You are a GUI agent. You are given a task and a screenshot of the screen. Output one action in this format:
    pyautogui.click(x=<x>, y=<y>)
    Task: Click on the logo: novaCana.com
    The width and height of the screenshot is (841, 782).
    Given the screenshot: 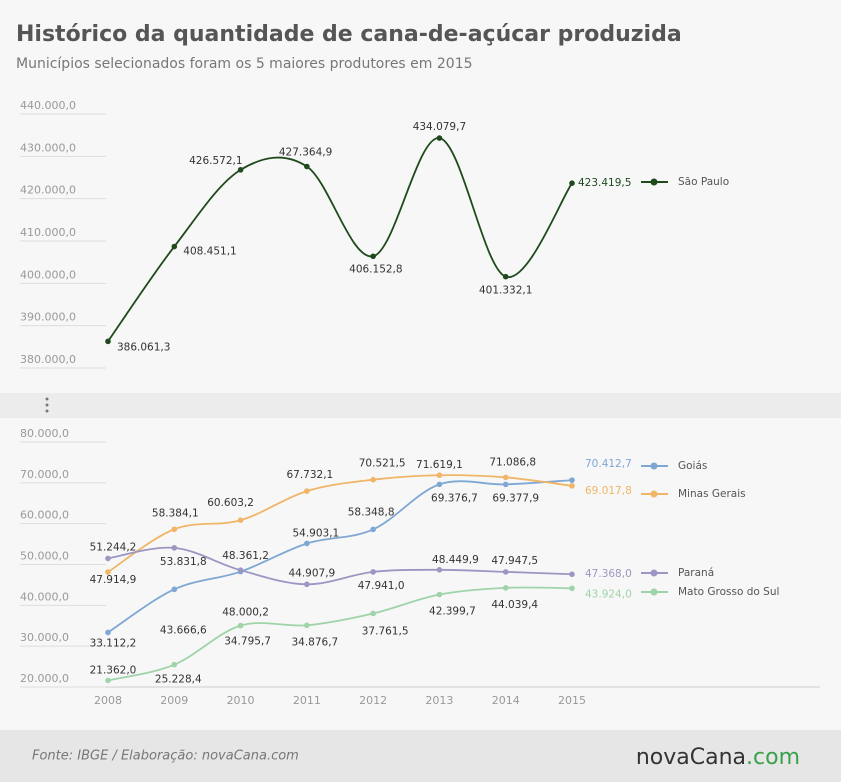 What is the action you would take?
    pyautogui.click(x=718, y=757)
    